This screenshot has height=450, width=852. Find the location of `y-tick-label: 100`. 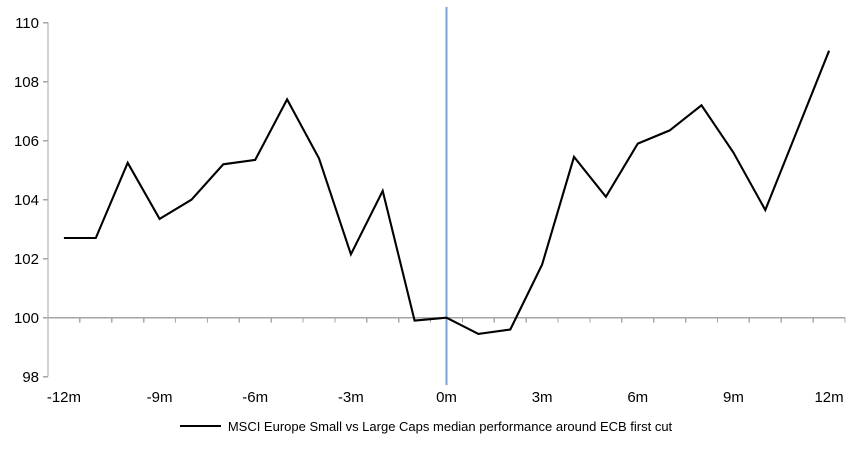

y-tick-label: 100 is located at coordinates (26, 318).